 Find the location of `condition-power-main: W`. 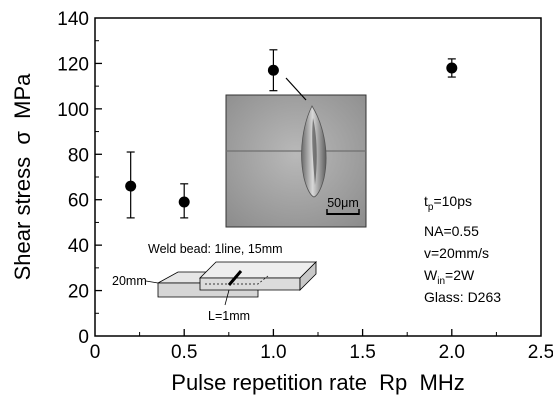

condition-power-main: W is located at coordinates (431, 275).